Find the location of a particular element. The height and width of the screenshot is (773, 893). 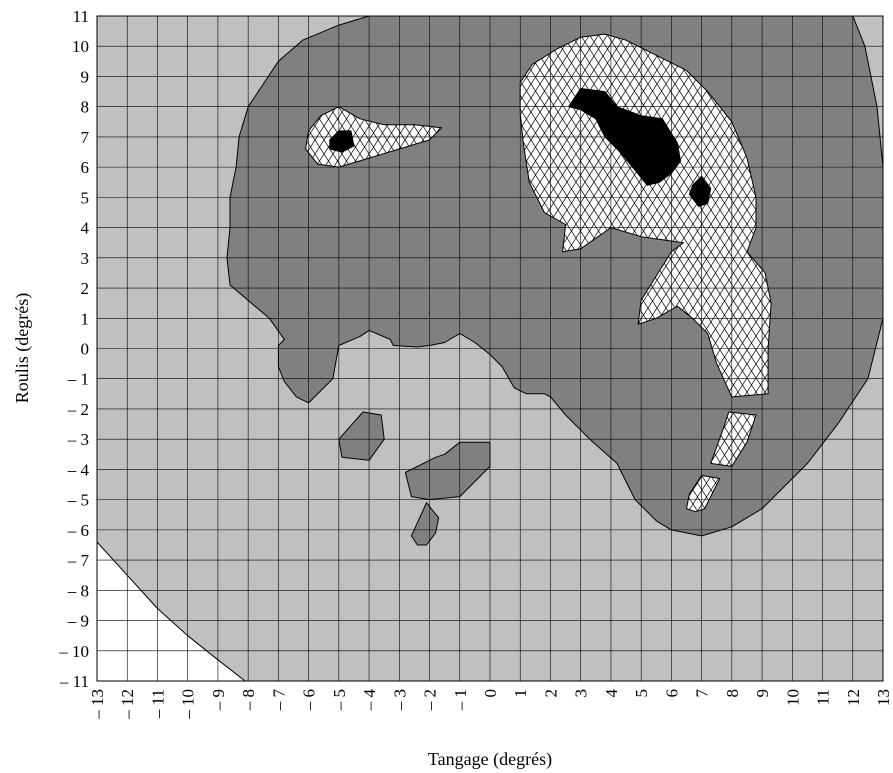

y-tick-label: – 5 is located at coordinates (78, 500).